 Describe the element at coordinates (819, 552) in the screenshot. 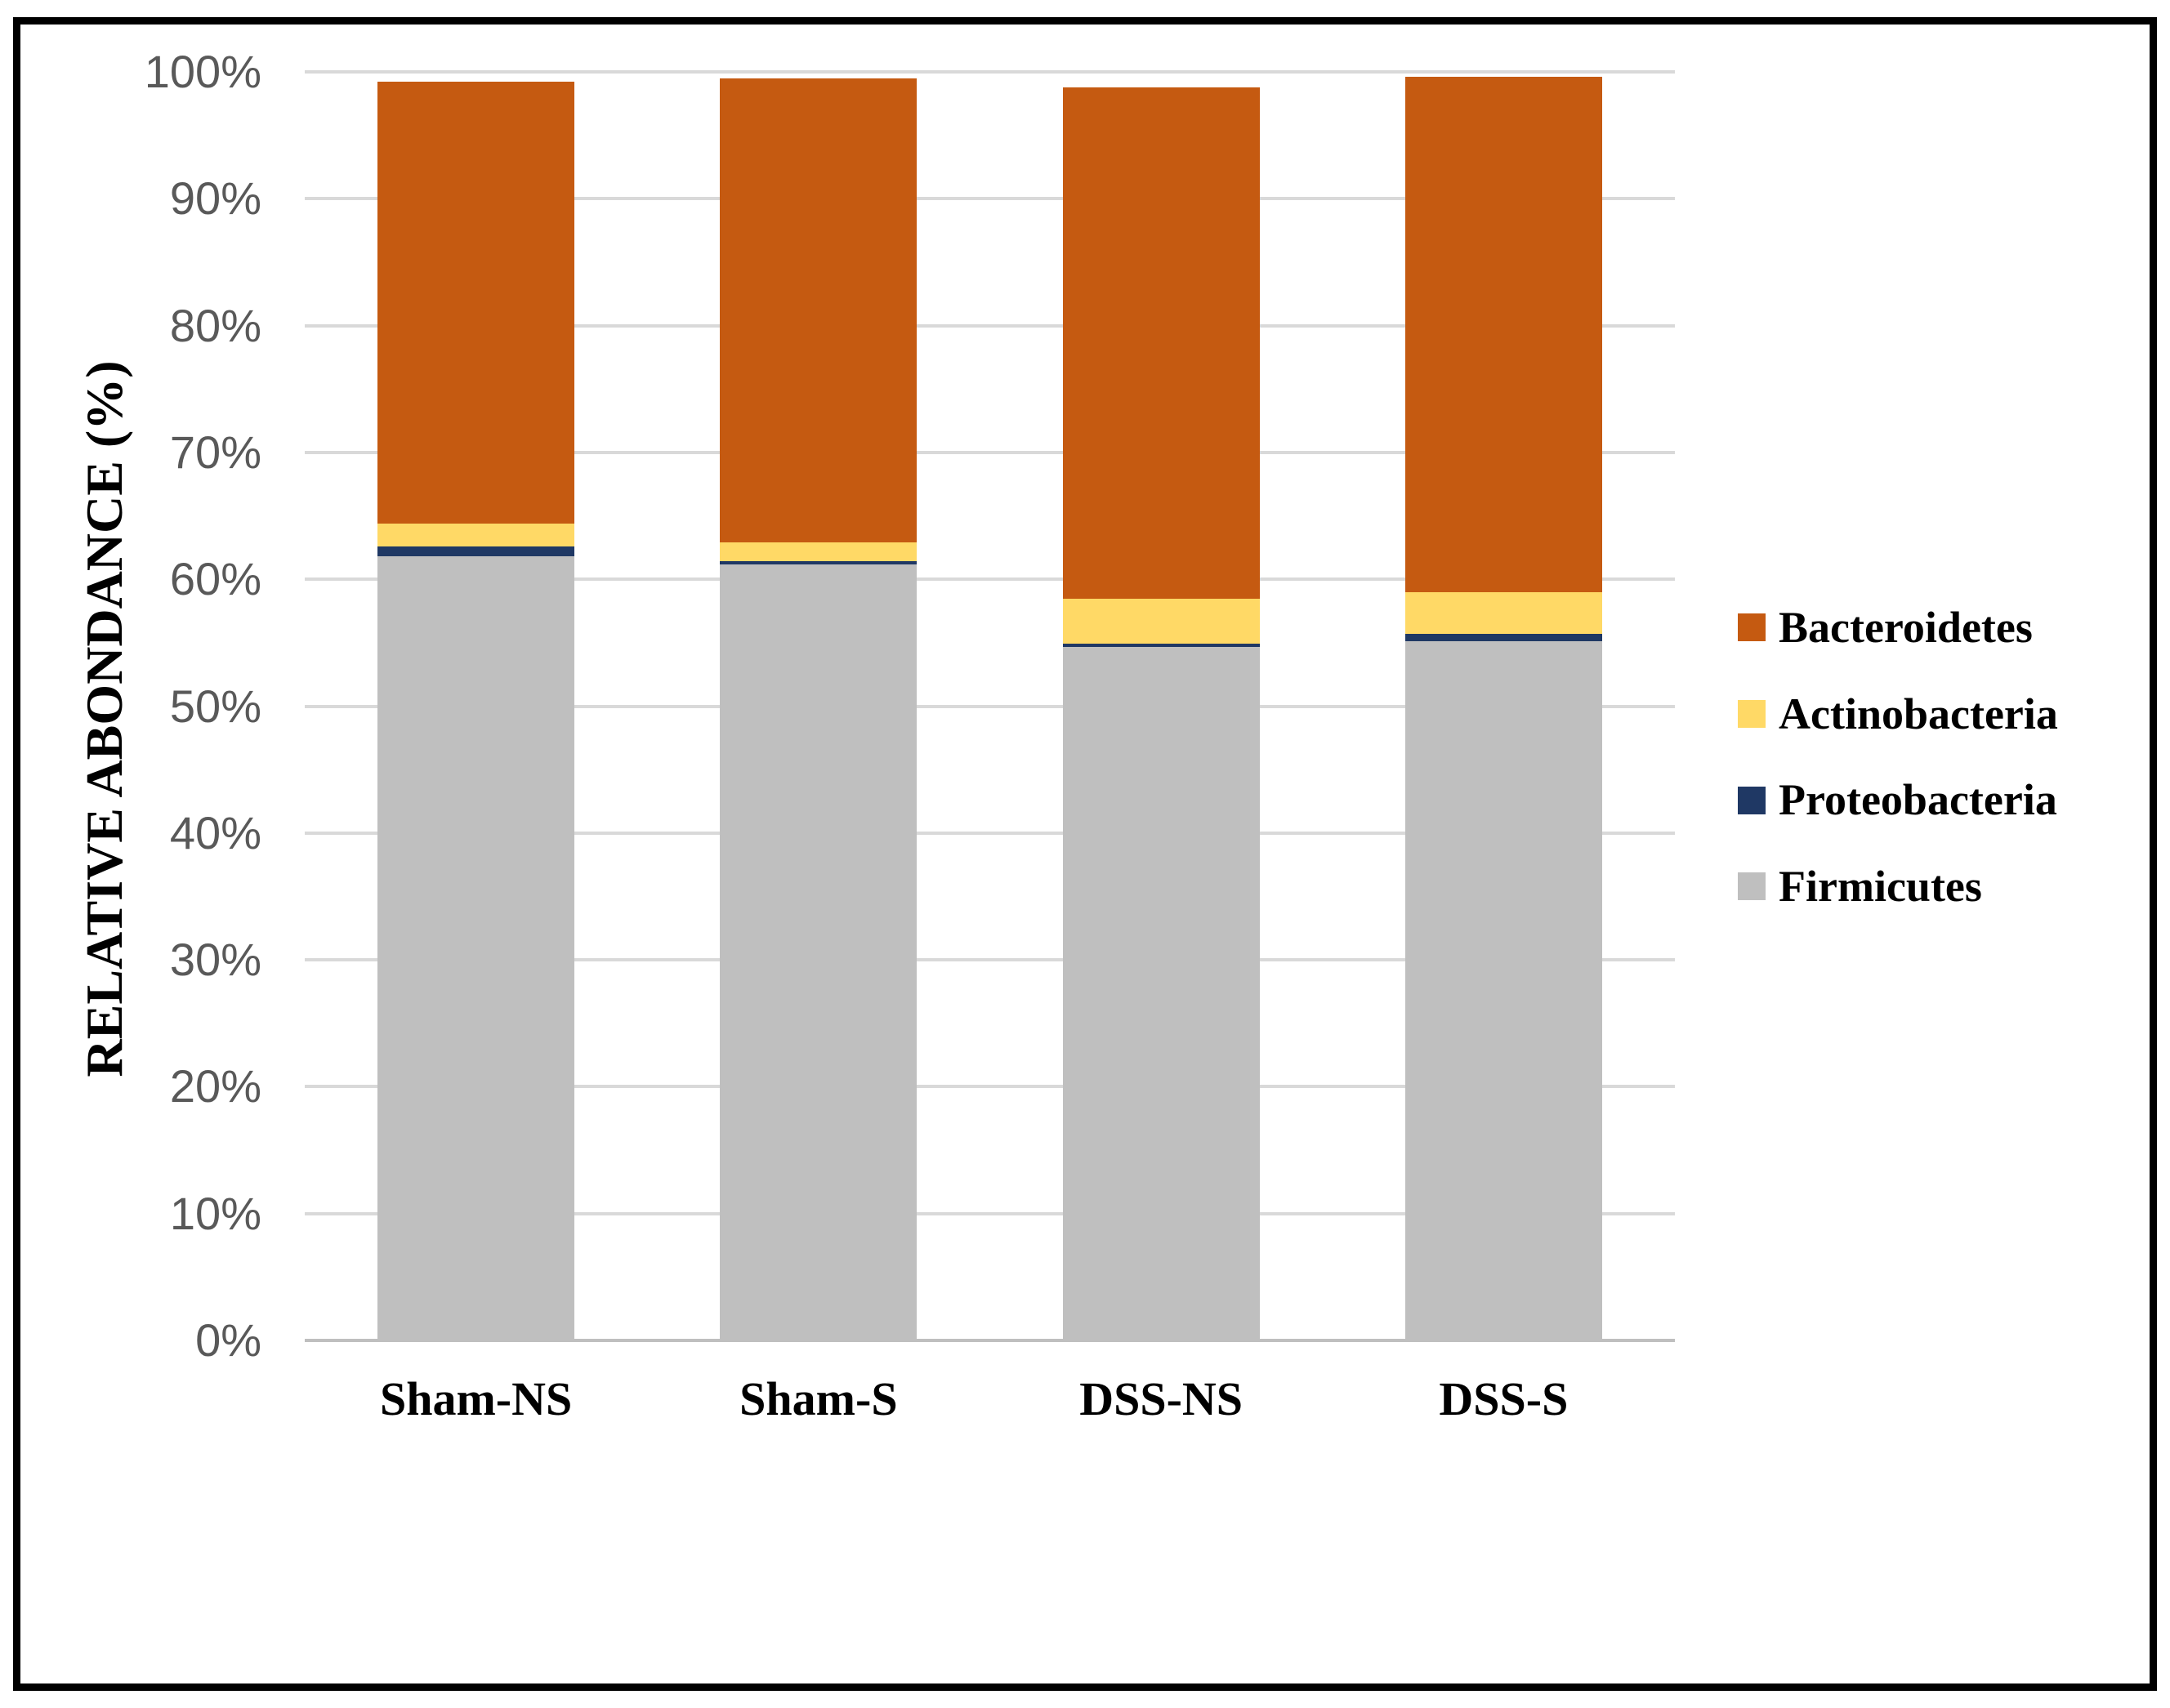

I see `bar-segment-sham-s-actinobacteria` at that location.